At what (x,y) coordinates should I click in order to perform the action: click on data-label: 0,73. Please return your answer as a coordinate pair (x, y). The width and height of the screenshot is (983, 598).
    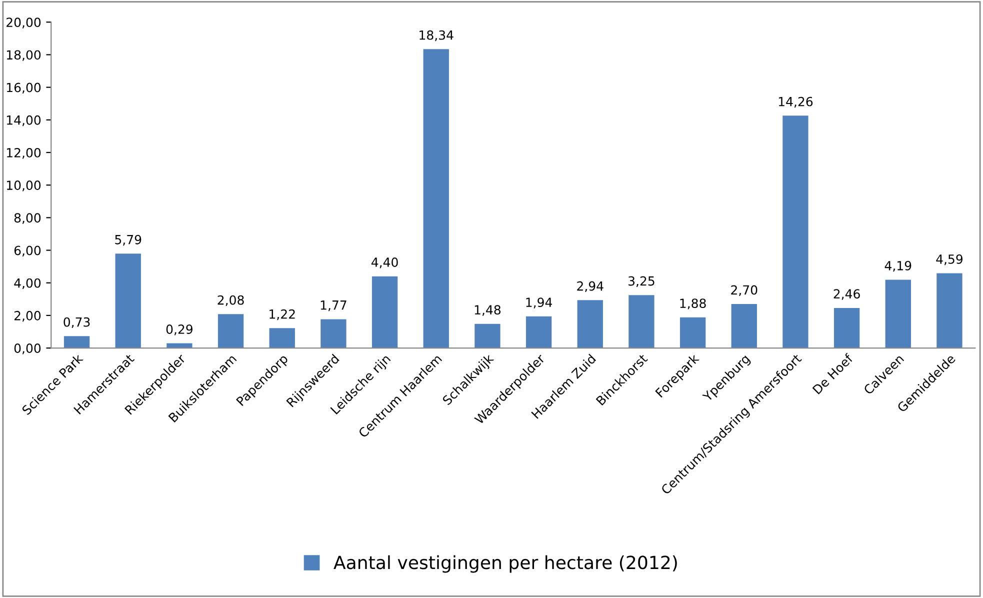
    Looking at the image, I should click on (77, 322).